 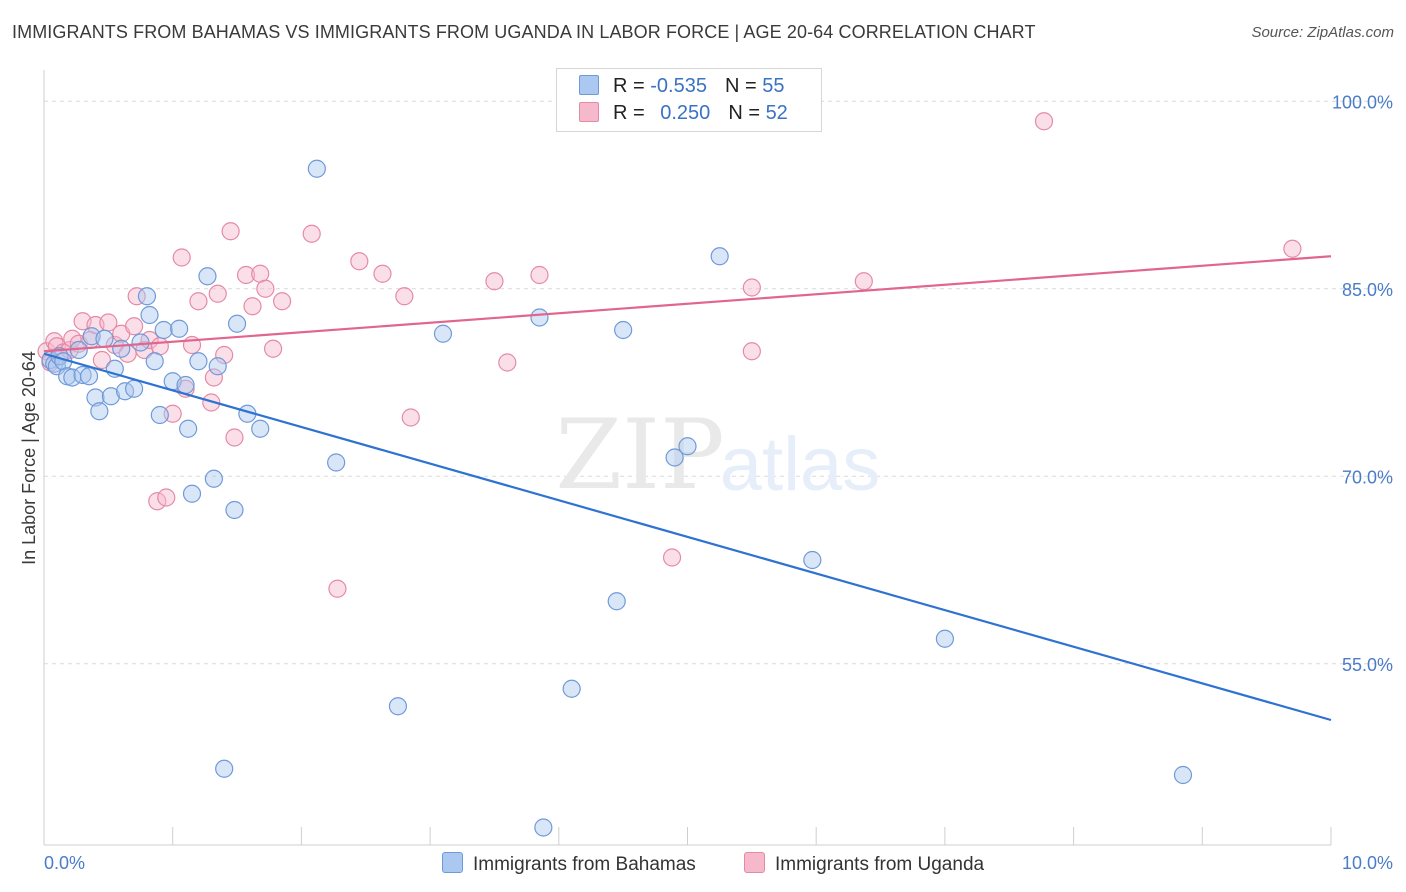 What do you see at coordinates (64, 863) in the screenshot?
I see `x-tick-label: 0.0%` at bounding box center [64, 863].